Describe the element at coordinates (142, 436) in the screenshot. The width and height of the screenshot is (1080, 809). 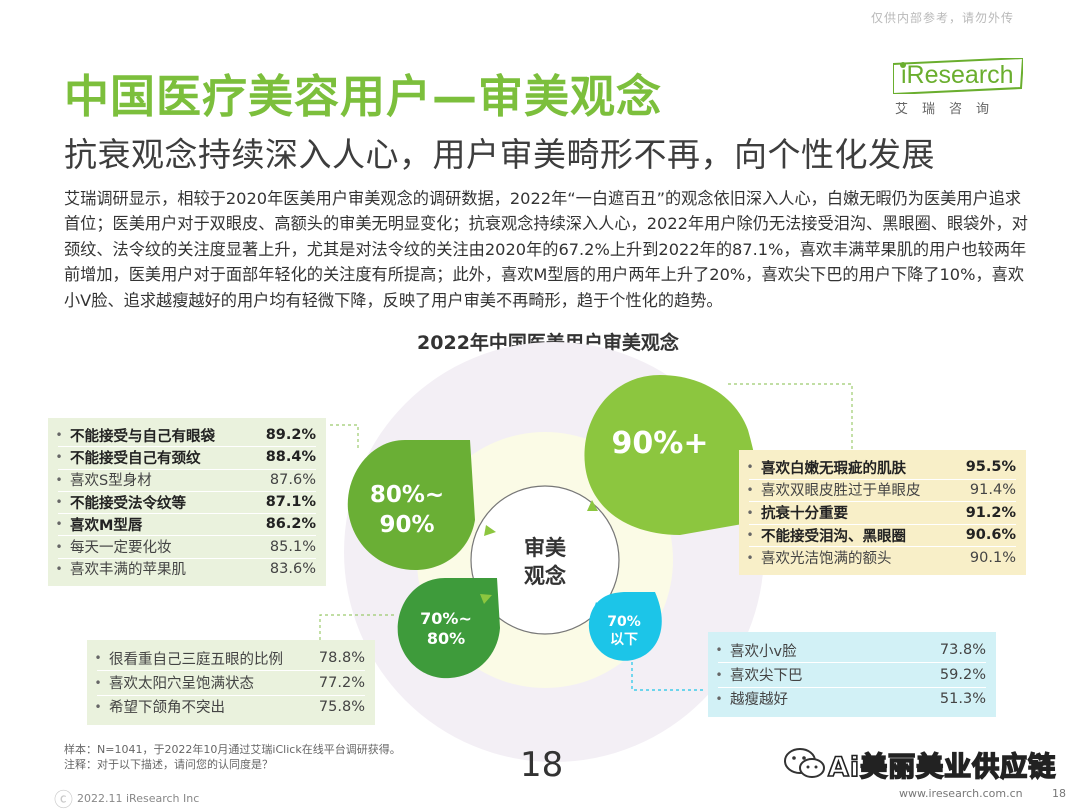
I see `list-item-label: 不能接受与自己有眼袋` at that location.